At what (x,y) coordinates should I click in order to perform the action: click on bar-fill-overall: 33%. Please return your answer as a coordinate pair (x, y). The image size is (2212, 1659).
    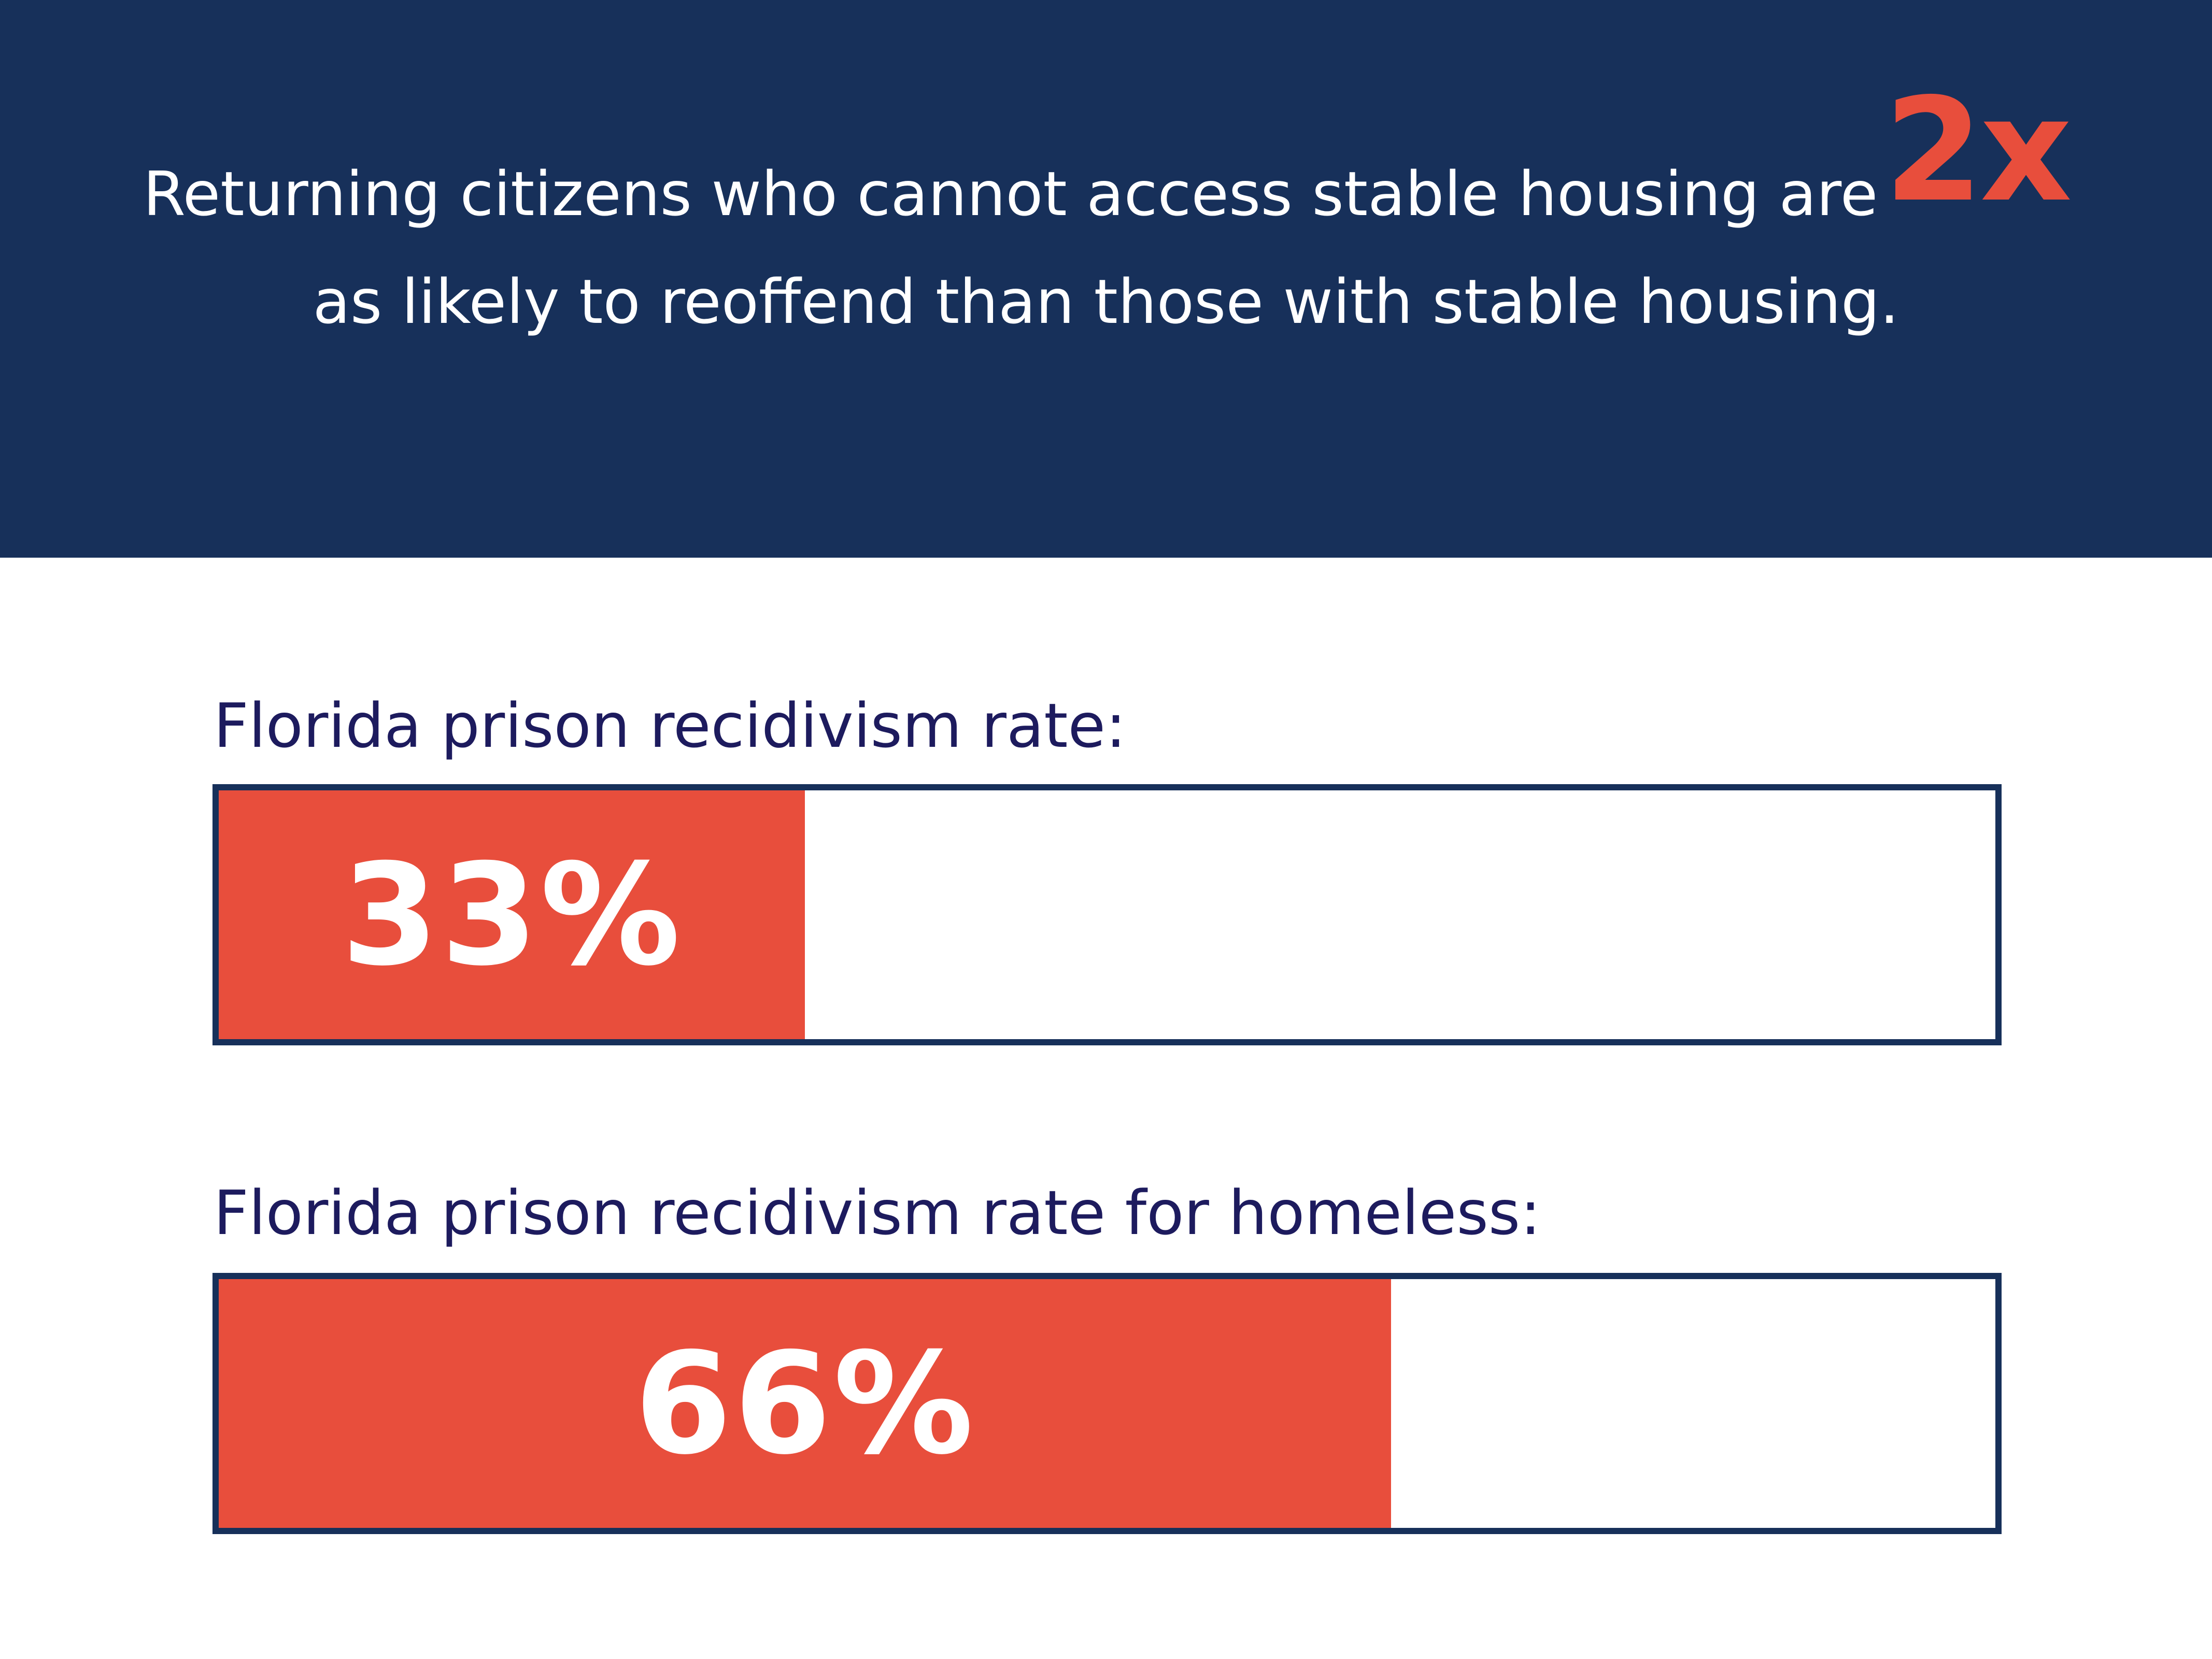
    Looking at the image, I should click on (512, 914).